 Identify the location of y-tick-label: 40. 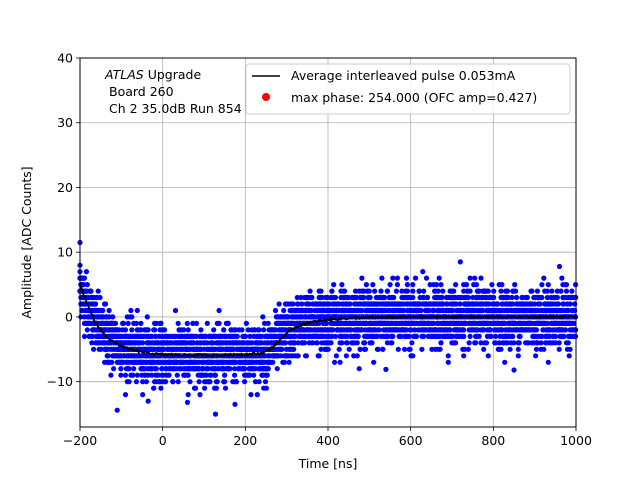
(65, 58).